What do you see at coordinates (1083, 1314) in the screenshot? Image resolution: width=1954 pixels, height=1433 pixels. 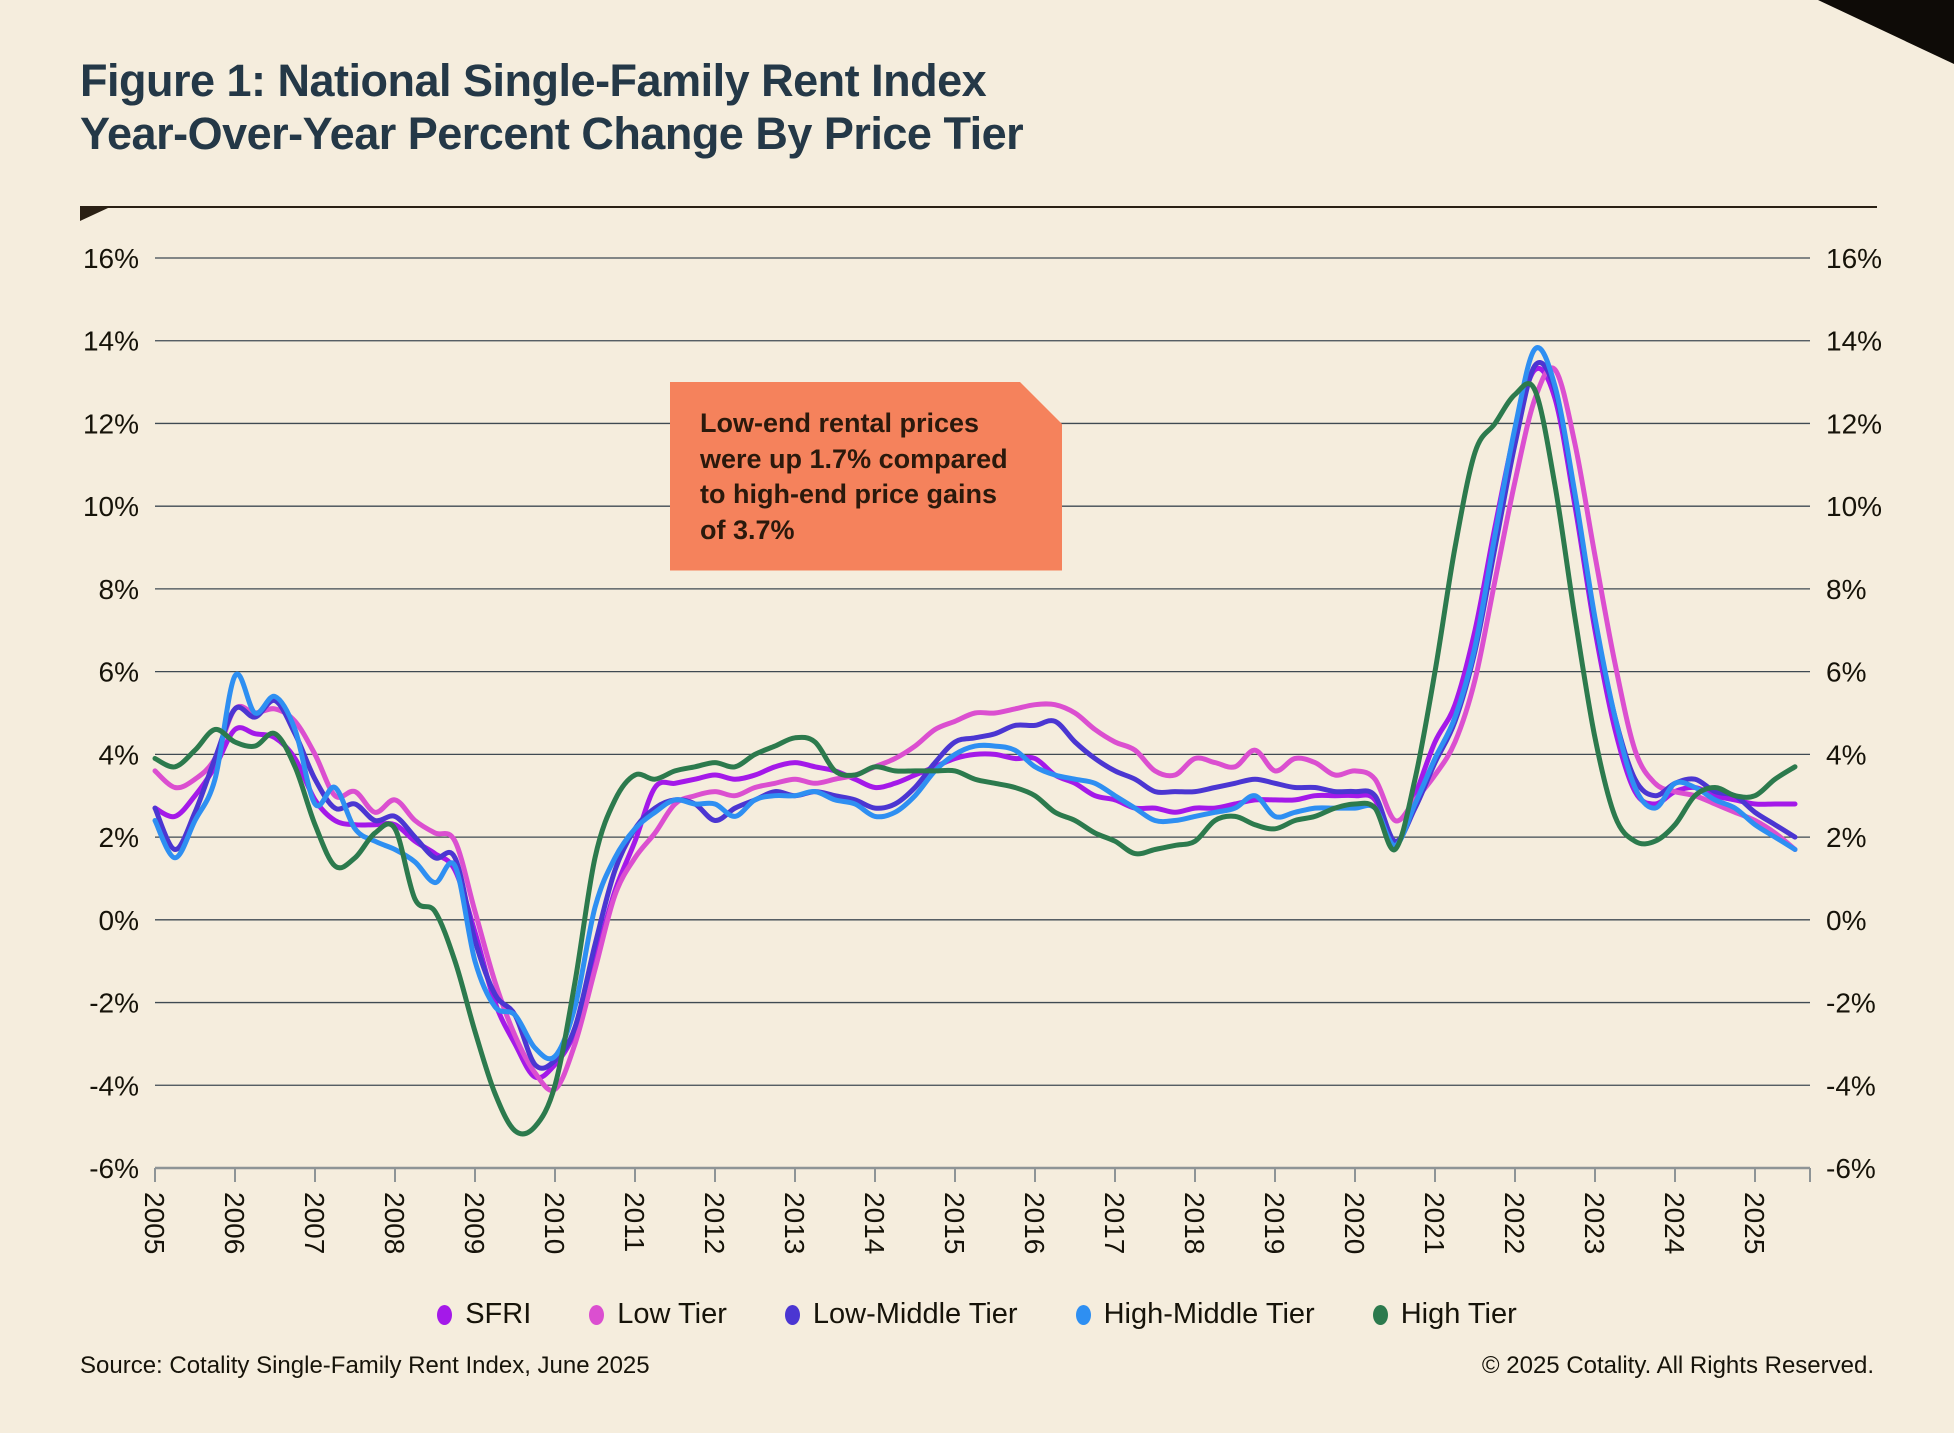 I see `legend-dot-high-middle-tier` at bounding box center [1083, 1314].